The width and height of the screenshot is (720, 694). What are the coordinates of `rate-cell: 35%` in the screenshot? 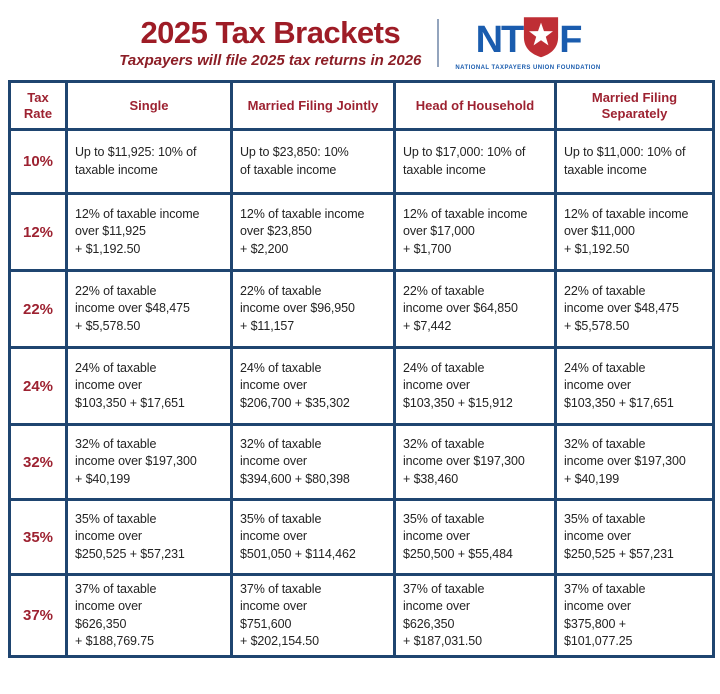 It's located at (38, 537).